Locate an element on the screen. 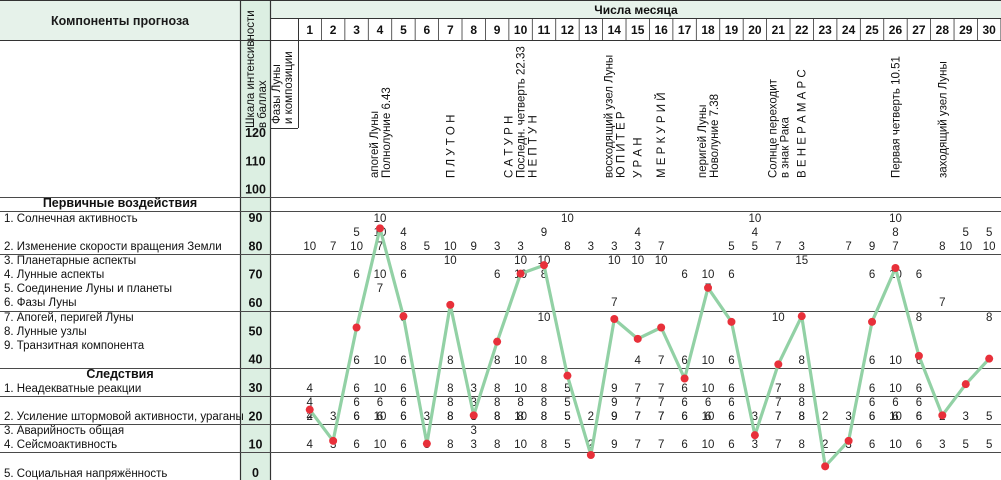 The image size is (1001, 480). event-label: Солнце переходит is located at coordinates (773, 128).